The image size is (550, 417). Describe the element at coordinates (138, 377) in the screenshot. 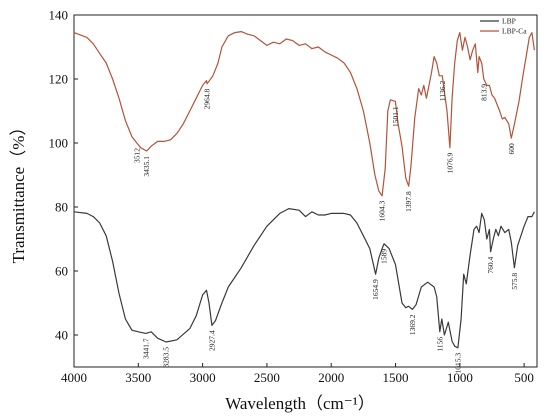

I see `x-tick-label: 3500` at that location.